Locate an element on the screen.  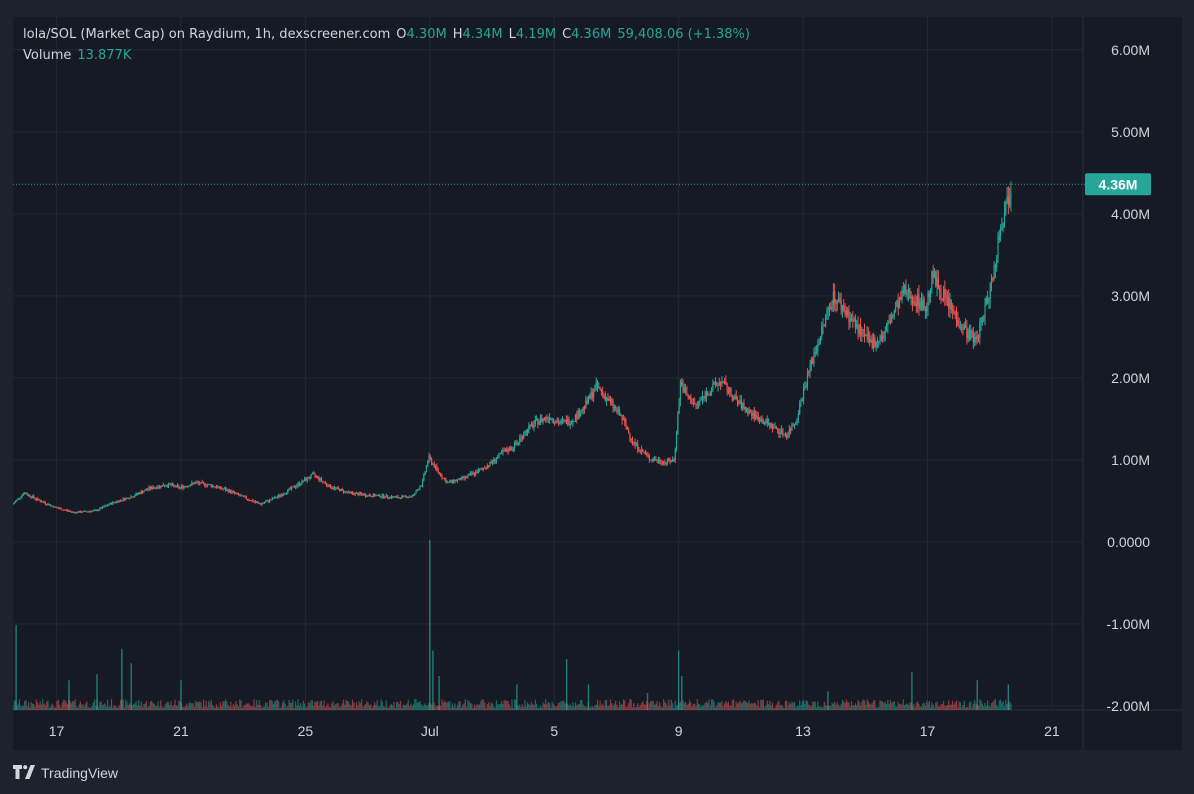
tradingview-brand: TradingView is located at coordinates (80, 773).